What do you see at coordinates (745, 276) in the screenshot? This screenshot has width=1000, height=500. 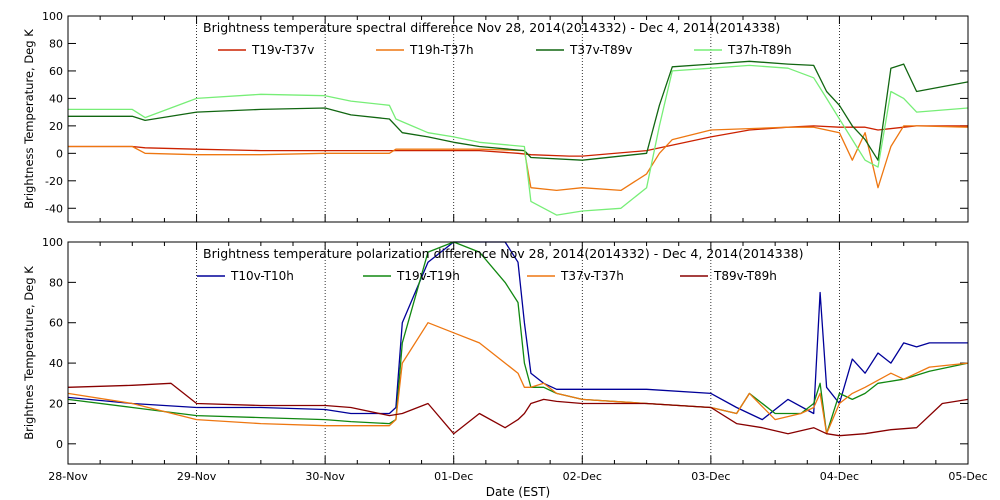 I see `legend-label: T89v-T89h` at bounding box center [745, 276].